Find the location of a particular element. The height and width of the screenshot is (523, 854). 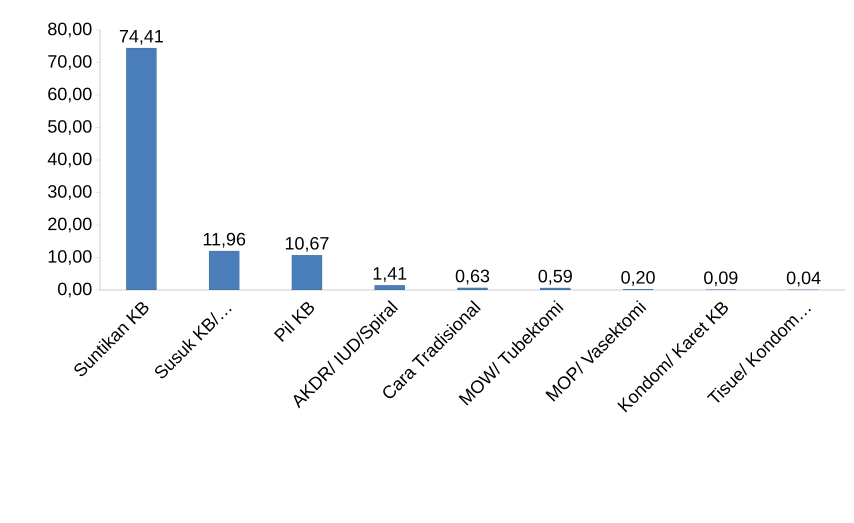

x-tick-label: Pil KB is located at coordinates (294, 322).